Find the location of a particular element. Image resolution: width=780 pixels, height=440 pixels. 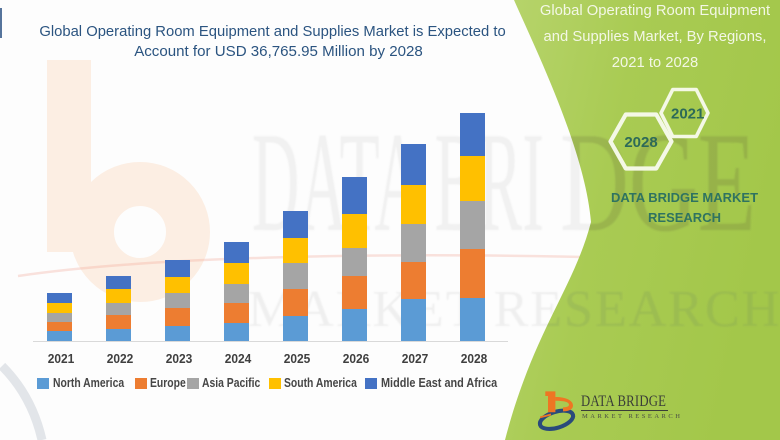

svg-text: 2028 is located at coordinates (640, 142).